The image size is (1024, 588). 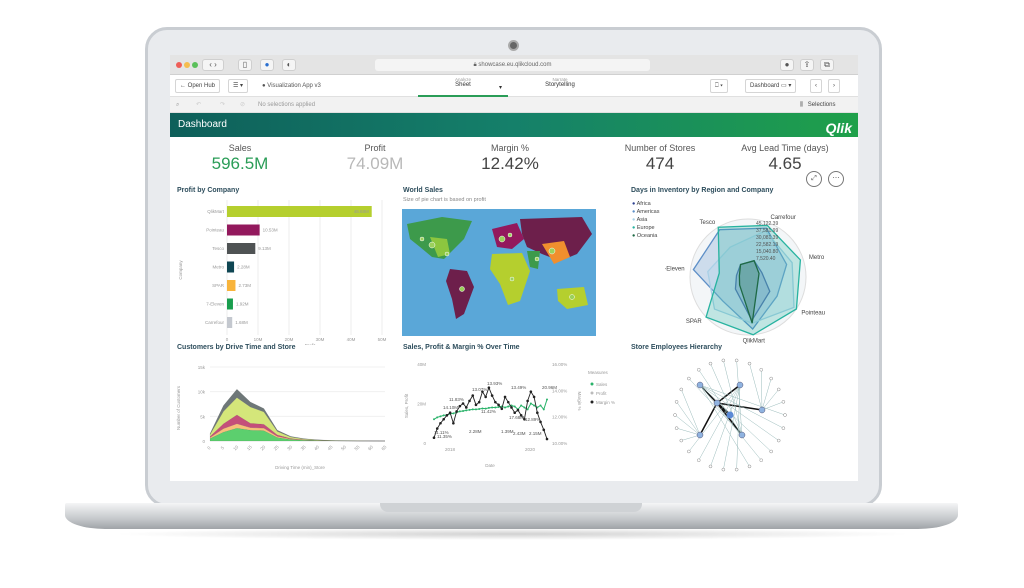 I want to click on y2-tick-label: 16.00%, so click(x=559, y=364).